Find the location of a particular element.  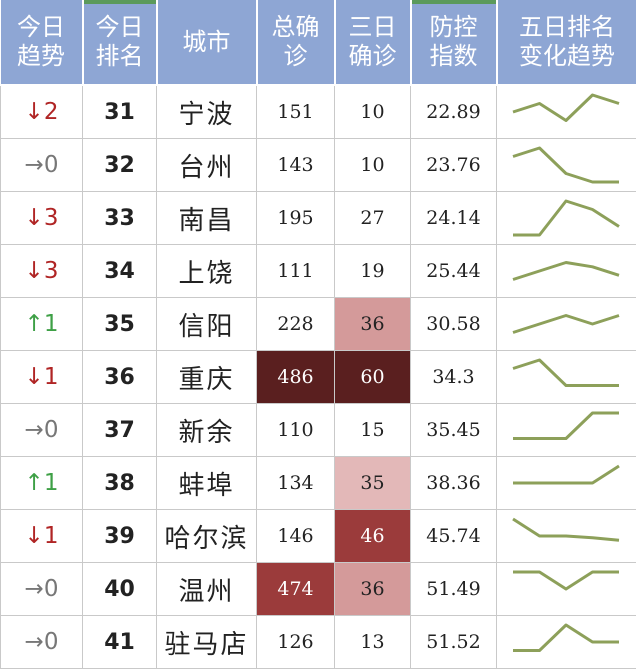

header-three-day: 三日 确诊 is located at coordinates (373, 43).